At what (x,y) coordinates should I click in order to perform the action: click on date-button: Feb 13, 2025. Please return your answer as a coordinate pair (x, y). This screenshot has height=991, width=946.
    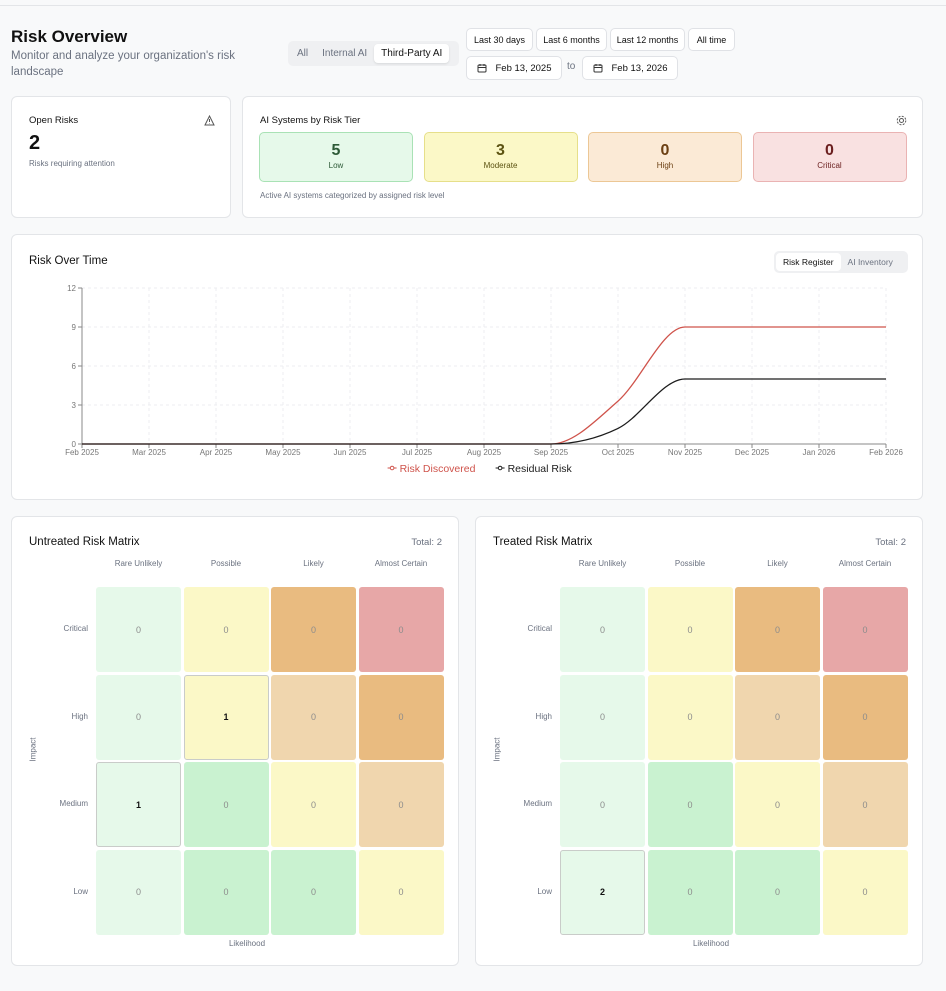
    Looking at the image, I should click on (514, 68).